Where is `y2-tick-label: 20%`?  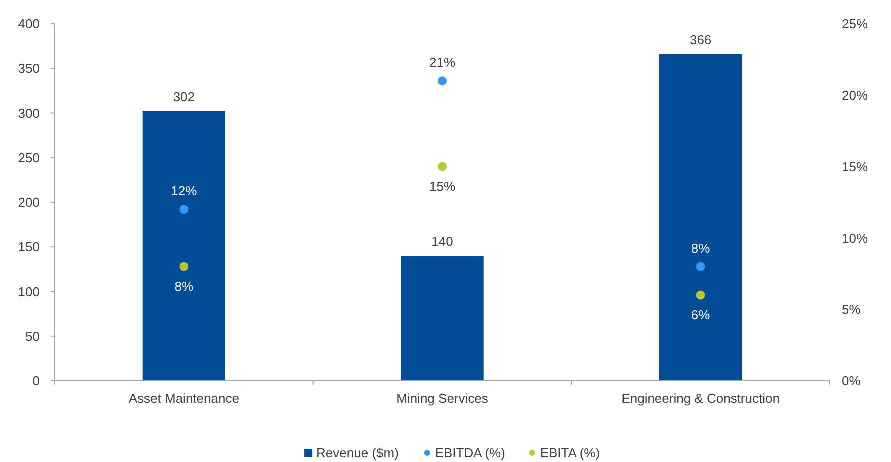 y2-tick-label: 20% is located at coordinates (855, 95).